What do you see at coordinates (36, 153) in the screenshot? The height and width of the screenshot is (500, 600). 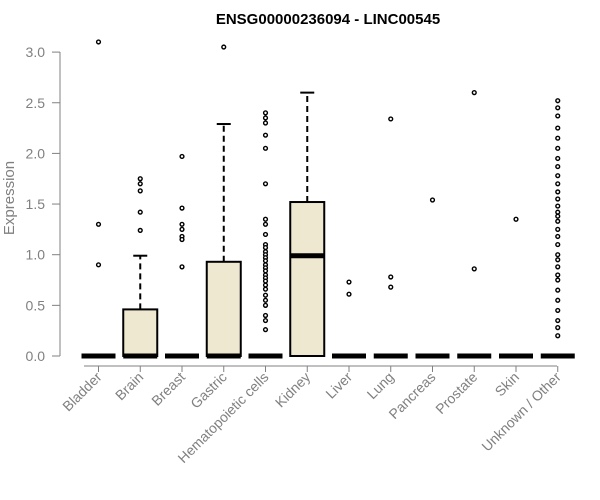 I see `y-tick-label: 2.0` at bounding box center [36, 153].